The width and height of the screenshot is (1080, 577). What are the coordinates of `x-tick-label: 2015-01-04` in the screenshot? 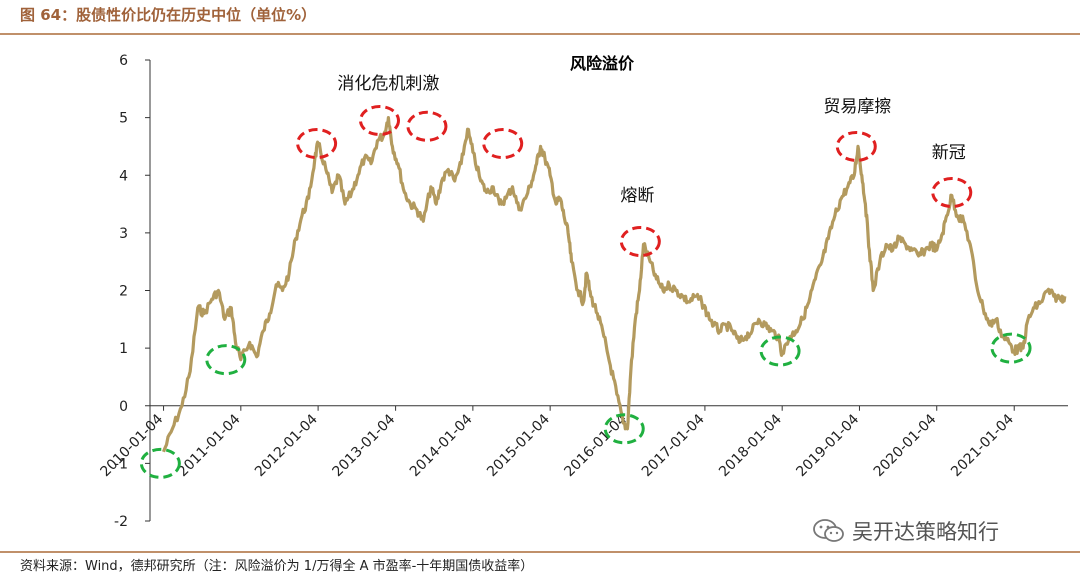 It's located at (518, 445).